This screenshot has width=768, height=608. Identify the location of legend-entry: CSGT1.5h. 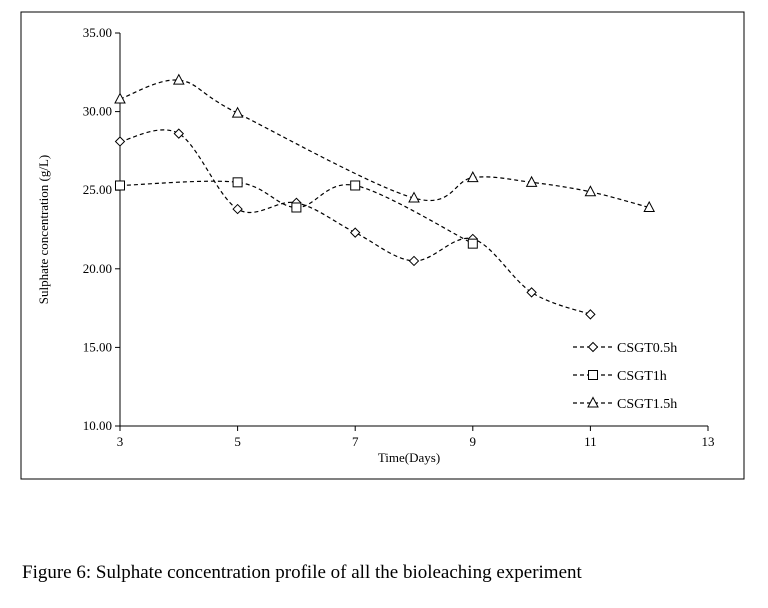
(625, 404).